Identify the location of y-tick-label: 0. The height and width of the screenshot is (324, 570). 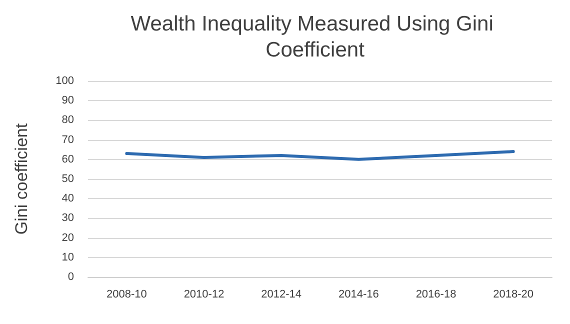
(71, 277).